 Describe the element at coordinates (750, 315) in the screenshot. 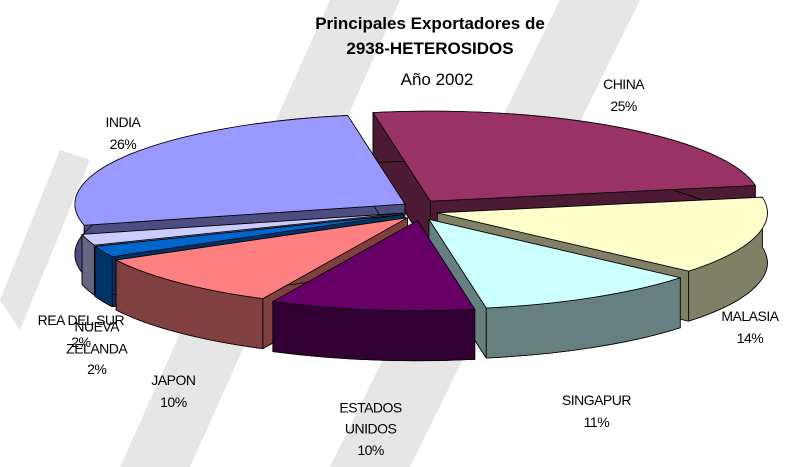

I see `category-label: MALASIA` at that location.